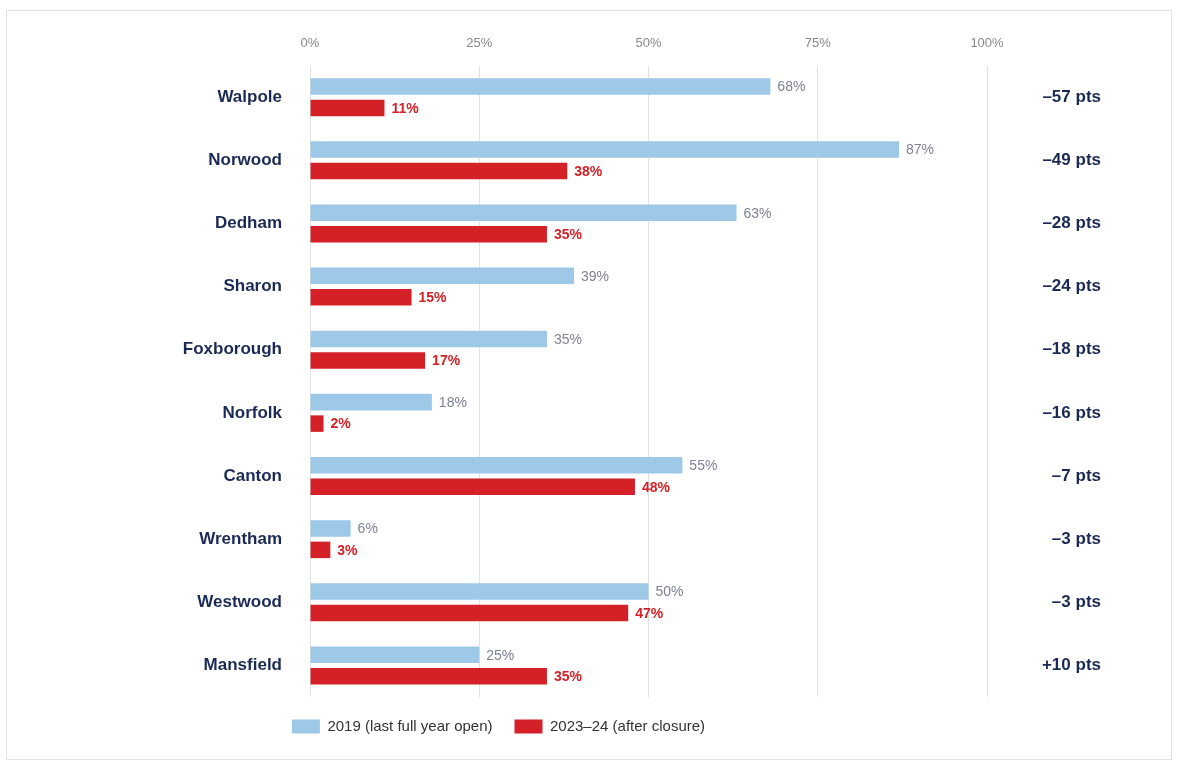 The image size is (1179, 762). What do you see at coordinates (1071, 286) in the screenshot?
I see `text: –24 pts` at bounding box center [1071, 286].